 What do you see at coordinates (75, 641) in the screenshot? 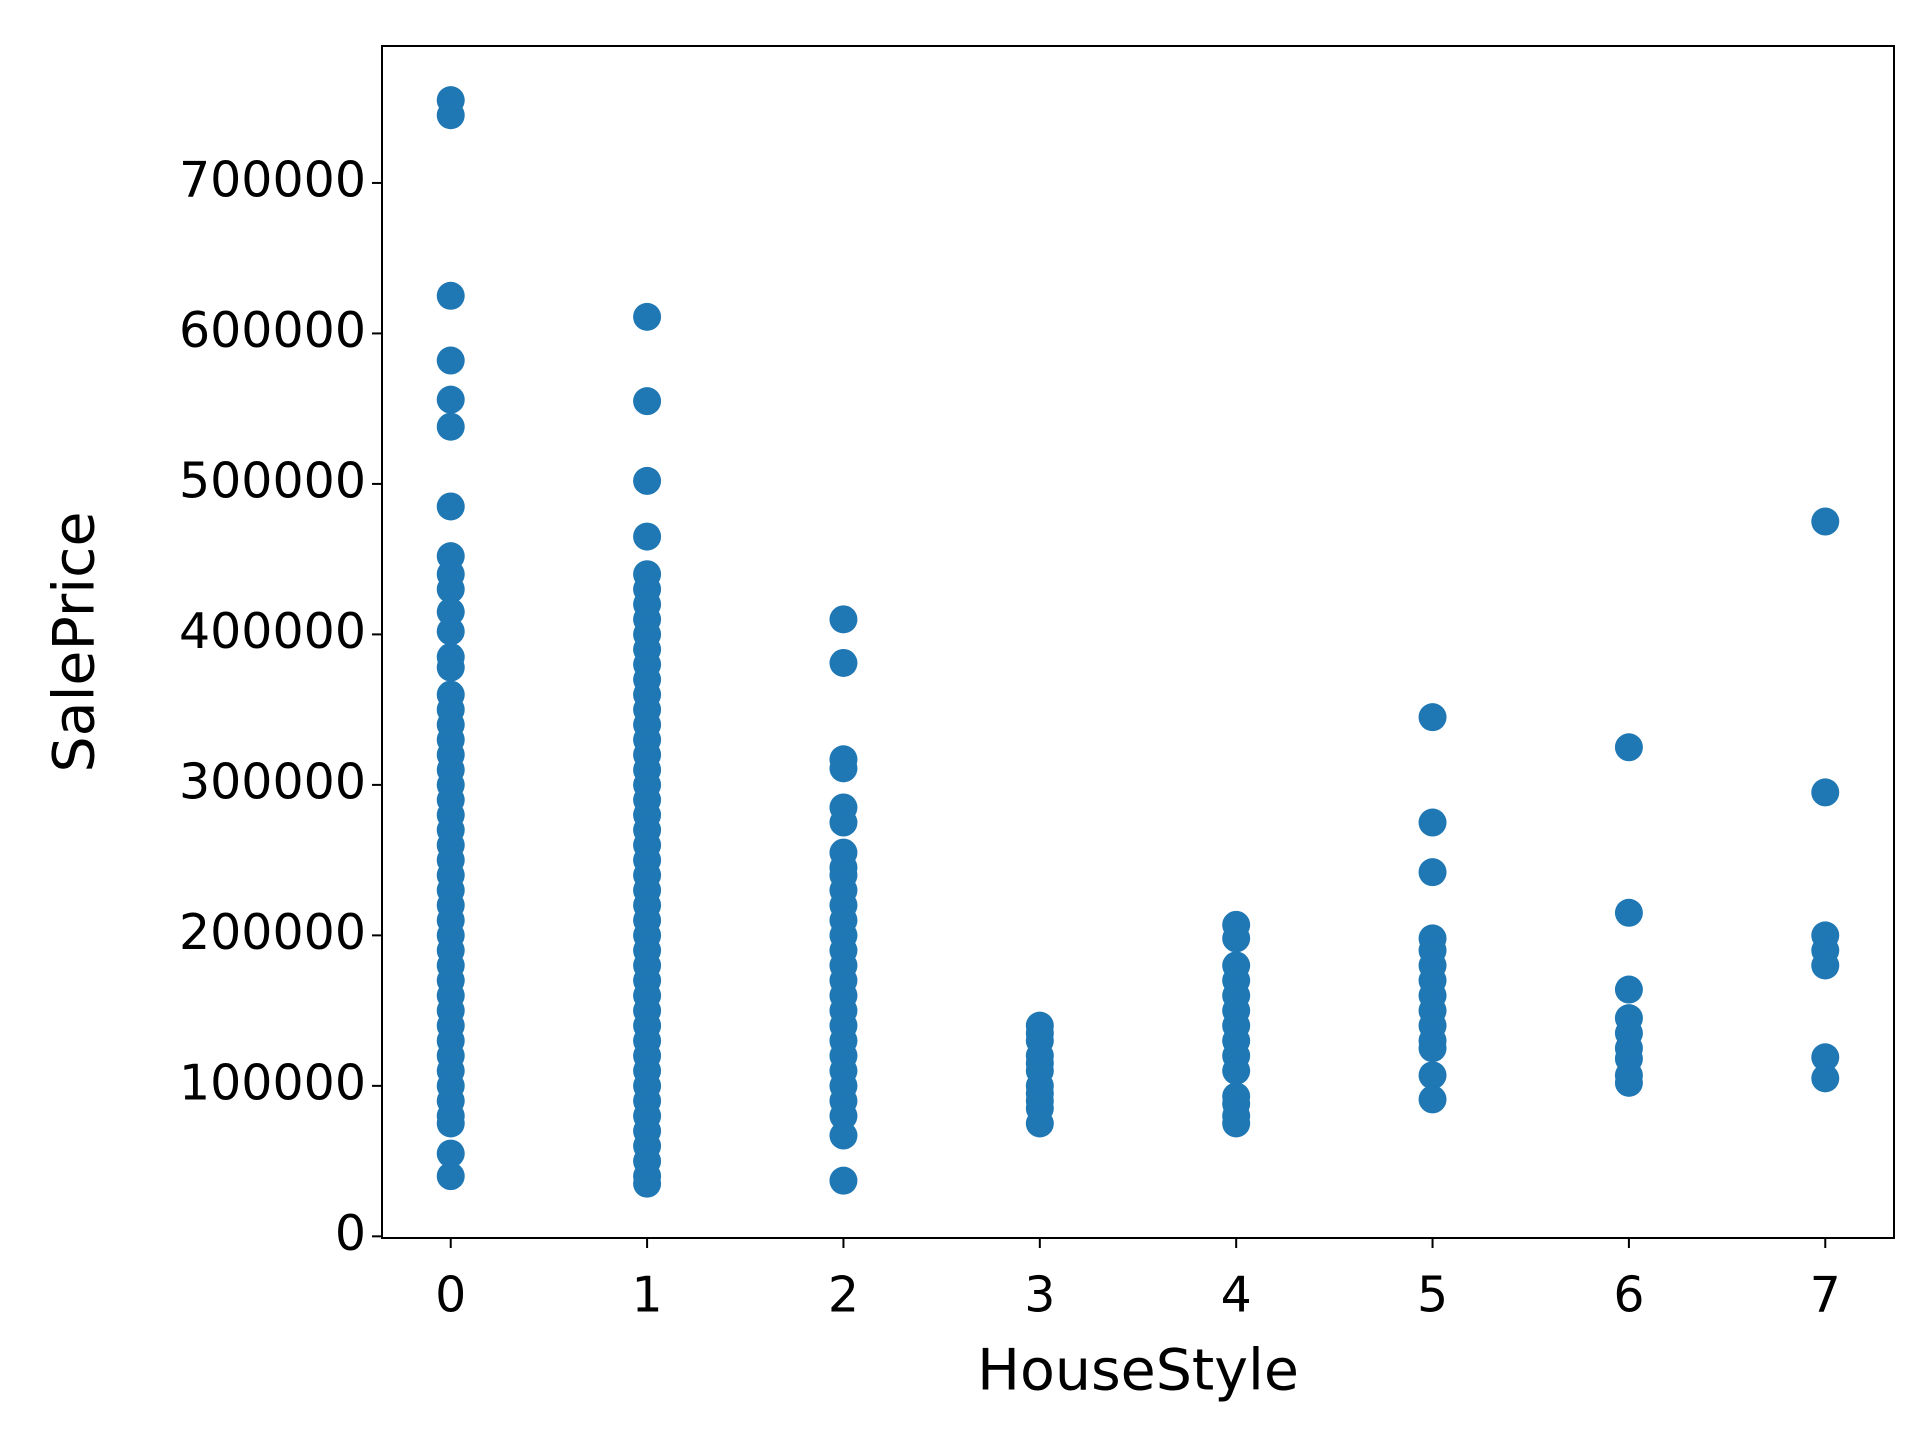
I see `y-axis-label: SalePrice` at bounding box center [75, 641].